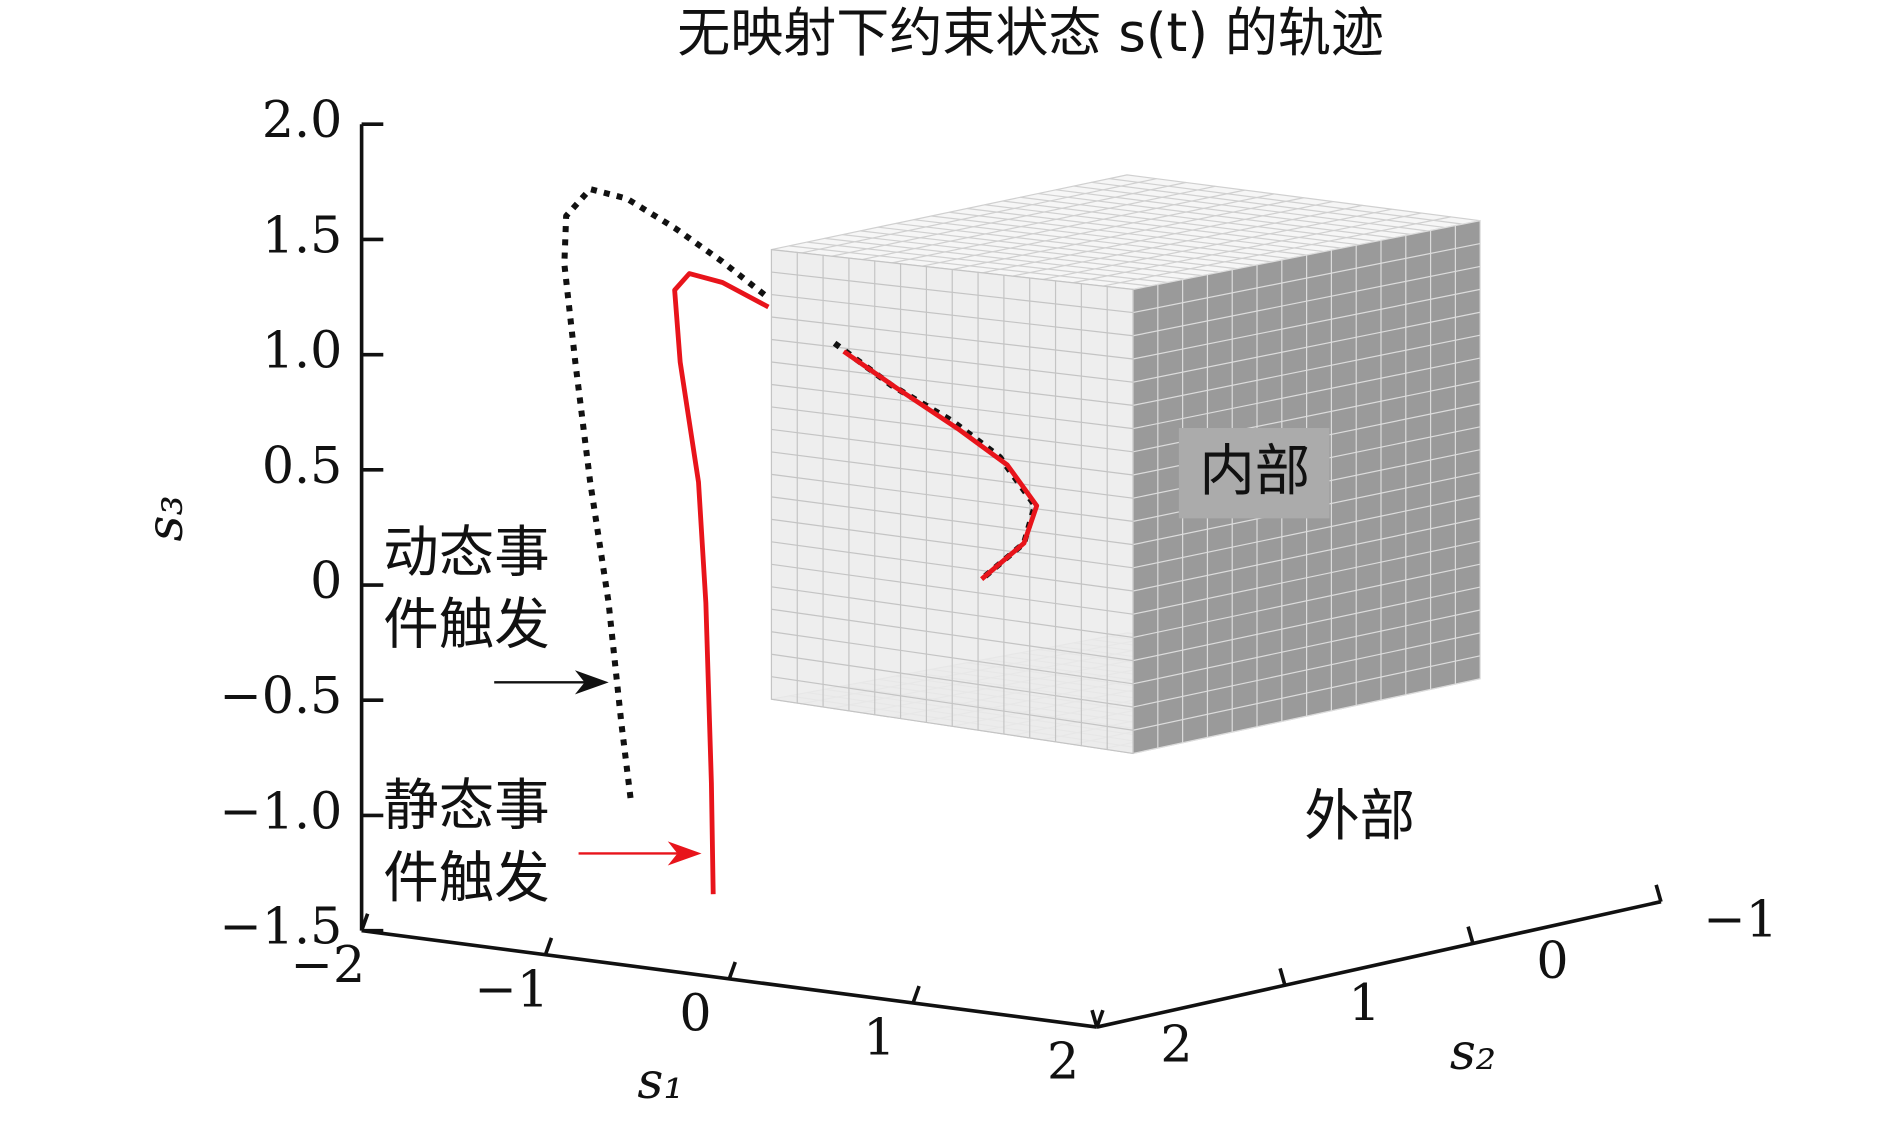 This screenshot has height=1132, width=1890. Describe the element at coordinates (1552, 960) in the screenshot. I see `y-tick-label: 0` at that location.